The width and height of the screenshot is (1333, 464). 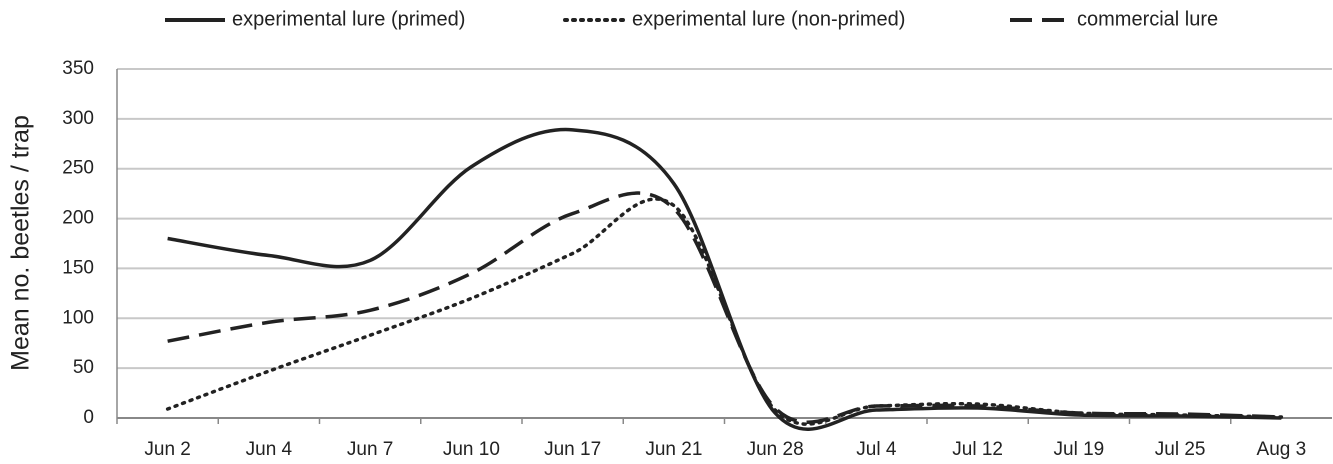 What do you see at coordinates (370, 449) in the screenshot?
I see `x-tick-label: Jun 7` at bounding box center [370, 449].